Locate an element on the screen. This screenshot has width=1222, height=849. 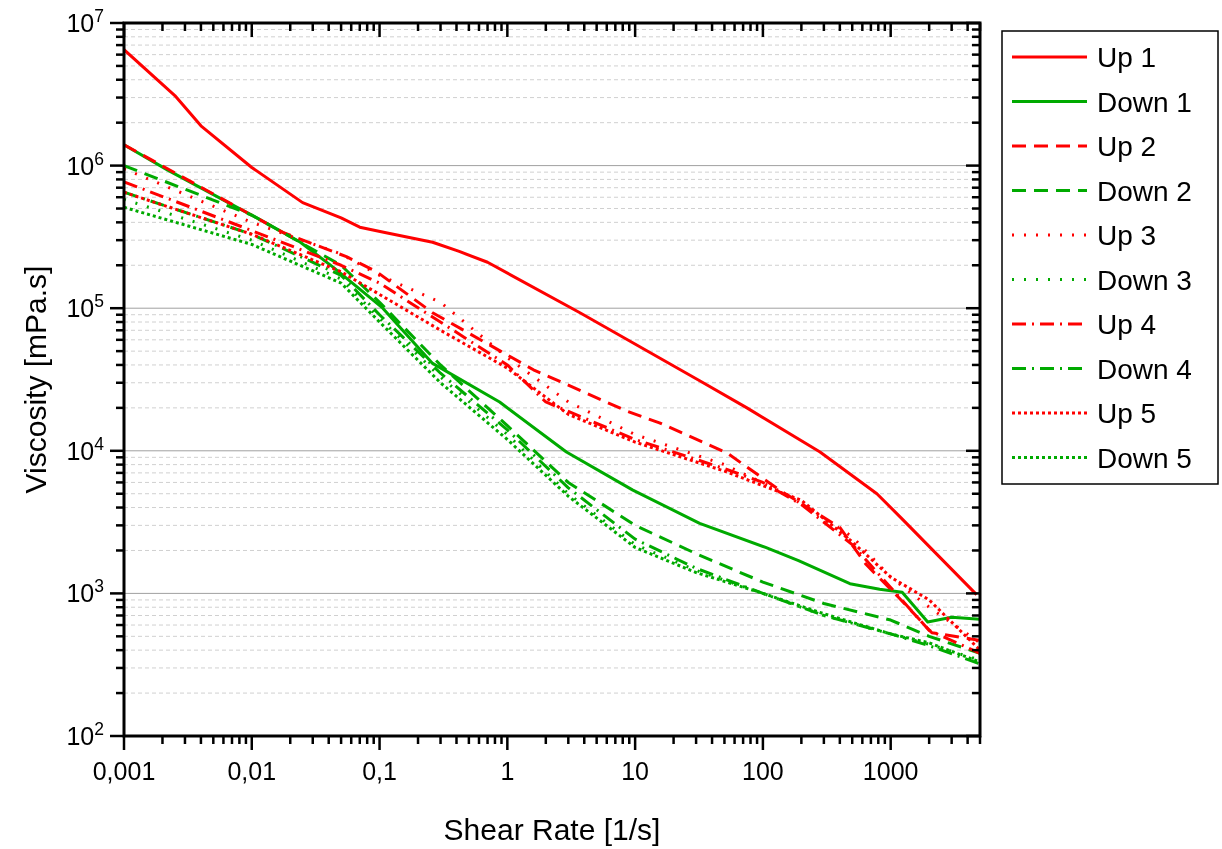
y-tick-label: 10$^{4}$ is located at coordinates (85, 449).